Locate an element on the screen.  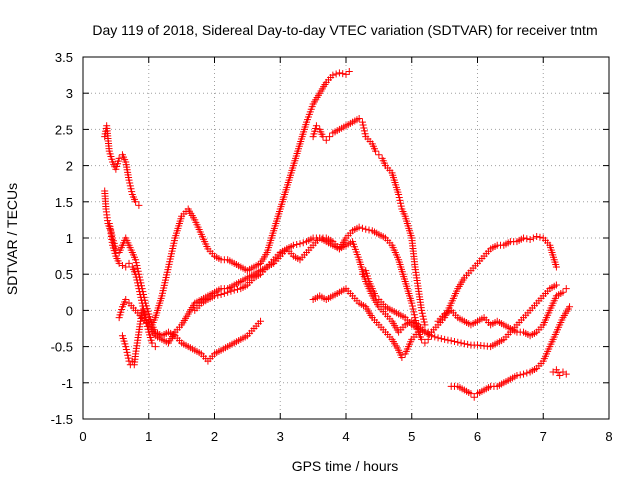
x-tick-label: 7 is located at coordinates (543, 436).